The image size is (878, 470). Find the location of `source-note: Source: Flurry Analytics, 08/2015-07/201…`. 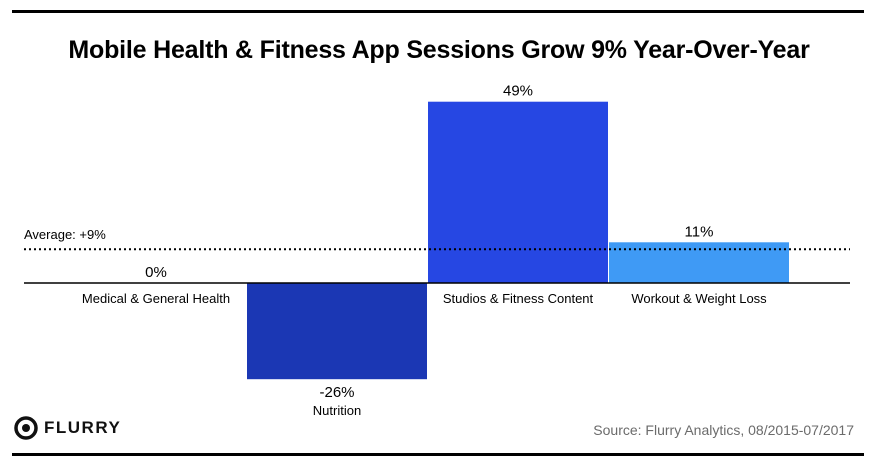

source-note: Source: Flurry Analytics, 08/2015-07/201… is located at coordinates (723, 430).